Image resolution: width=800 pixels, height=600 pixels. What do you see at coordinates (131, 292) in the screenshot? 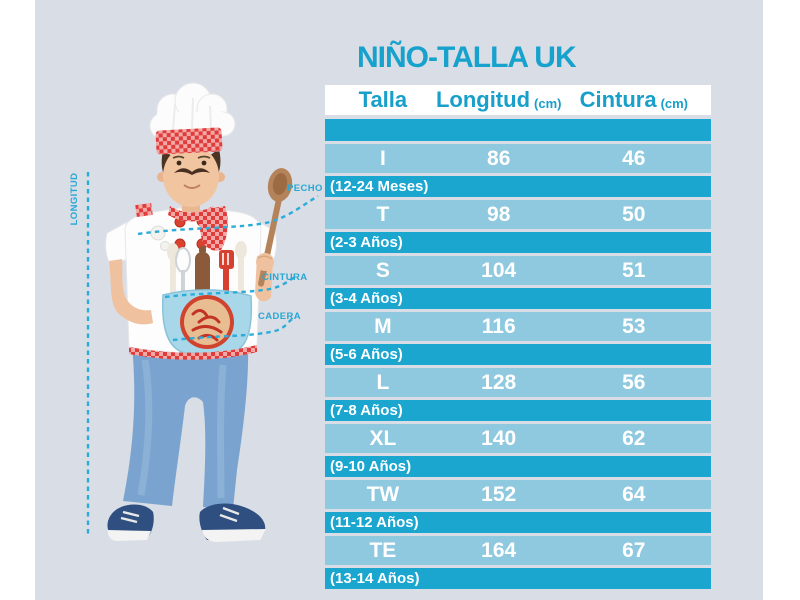
I see `left-arm` at bounding box center [131, 292].